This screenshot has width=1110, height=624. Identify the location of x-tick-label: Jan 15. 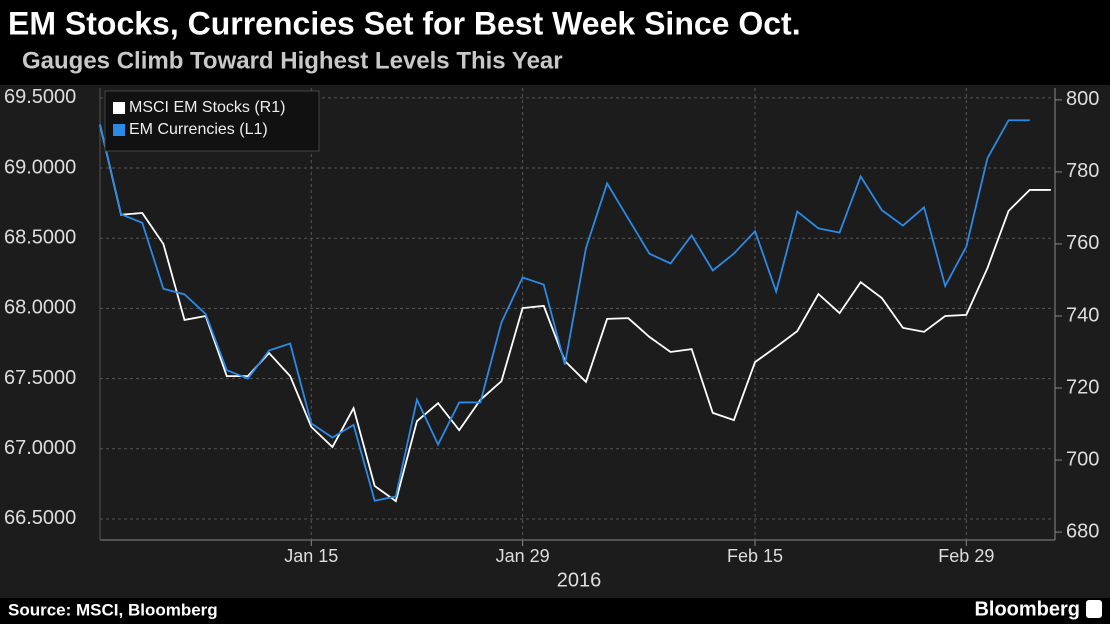
(311, 556).